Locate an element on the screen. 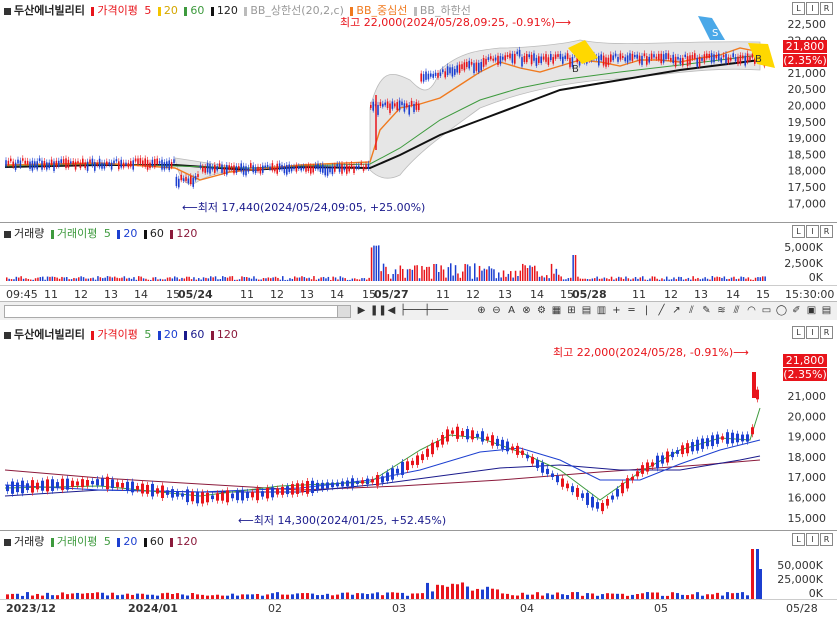 This screenshot has height=620, width=837. settings-icon: ⚙ is located at coordinates (541, 310).